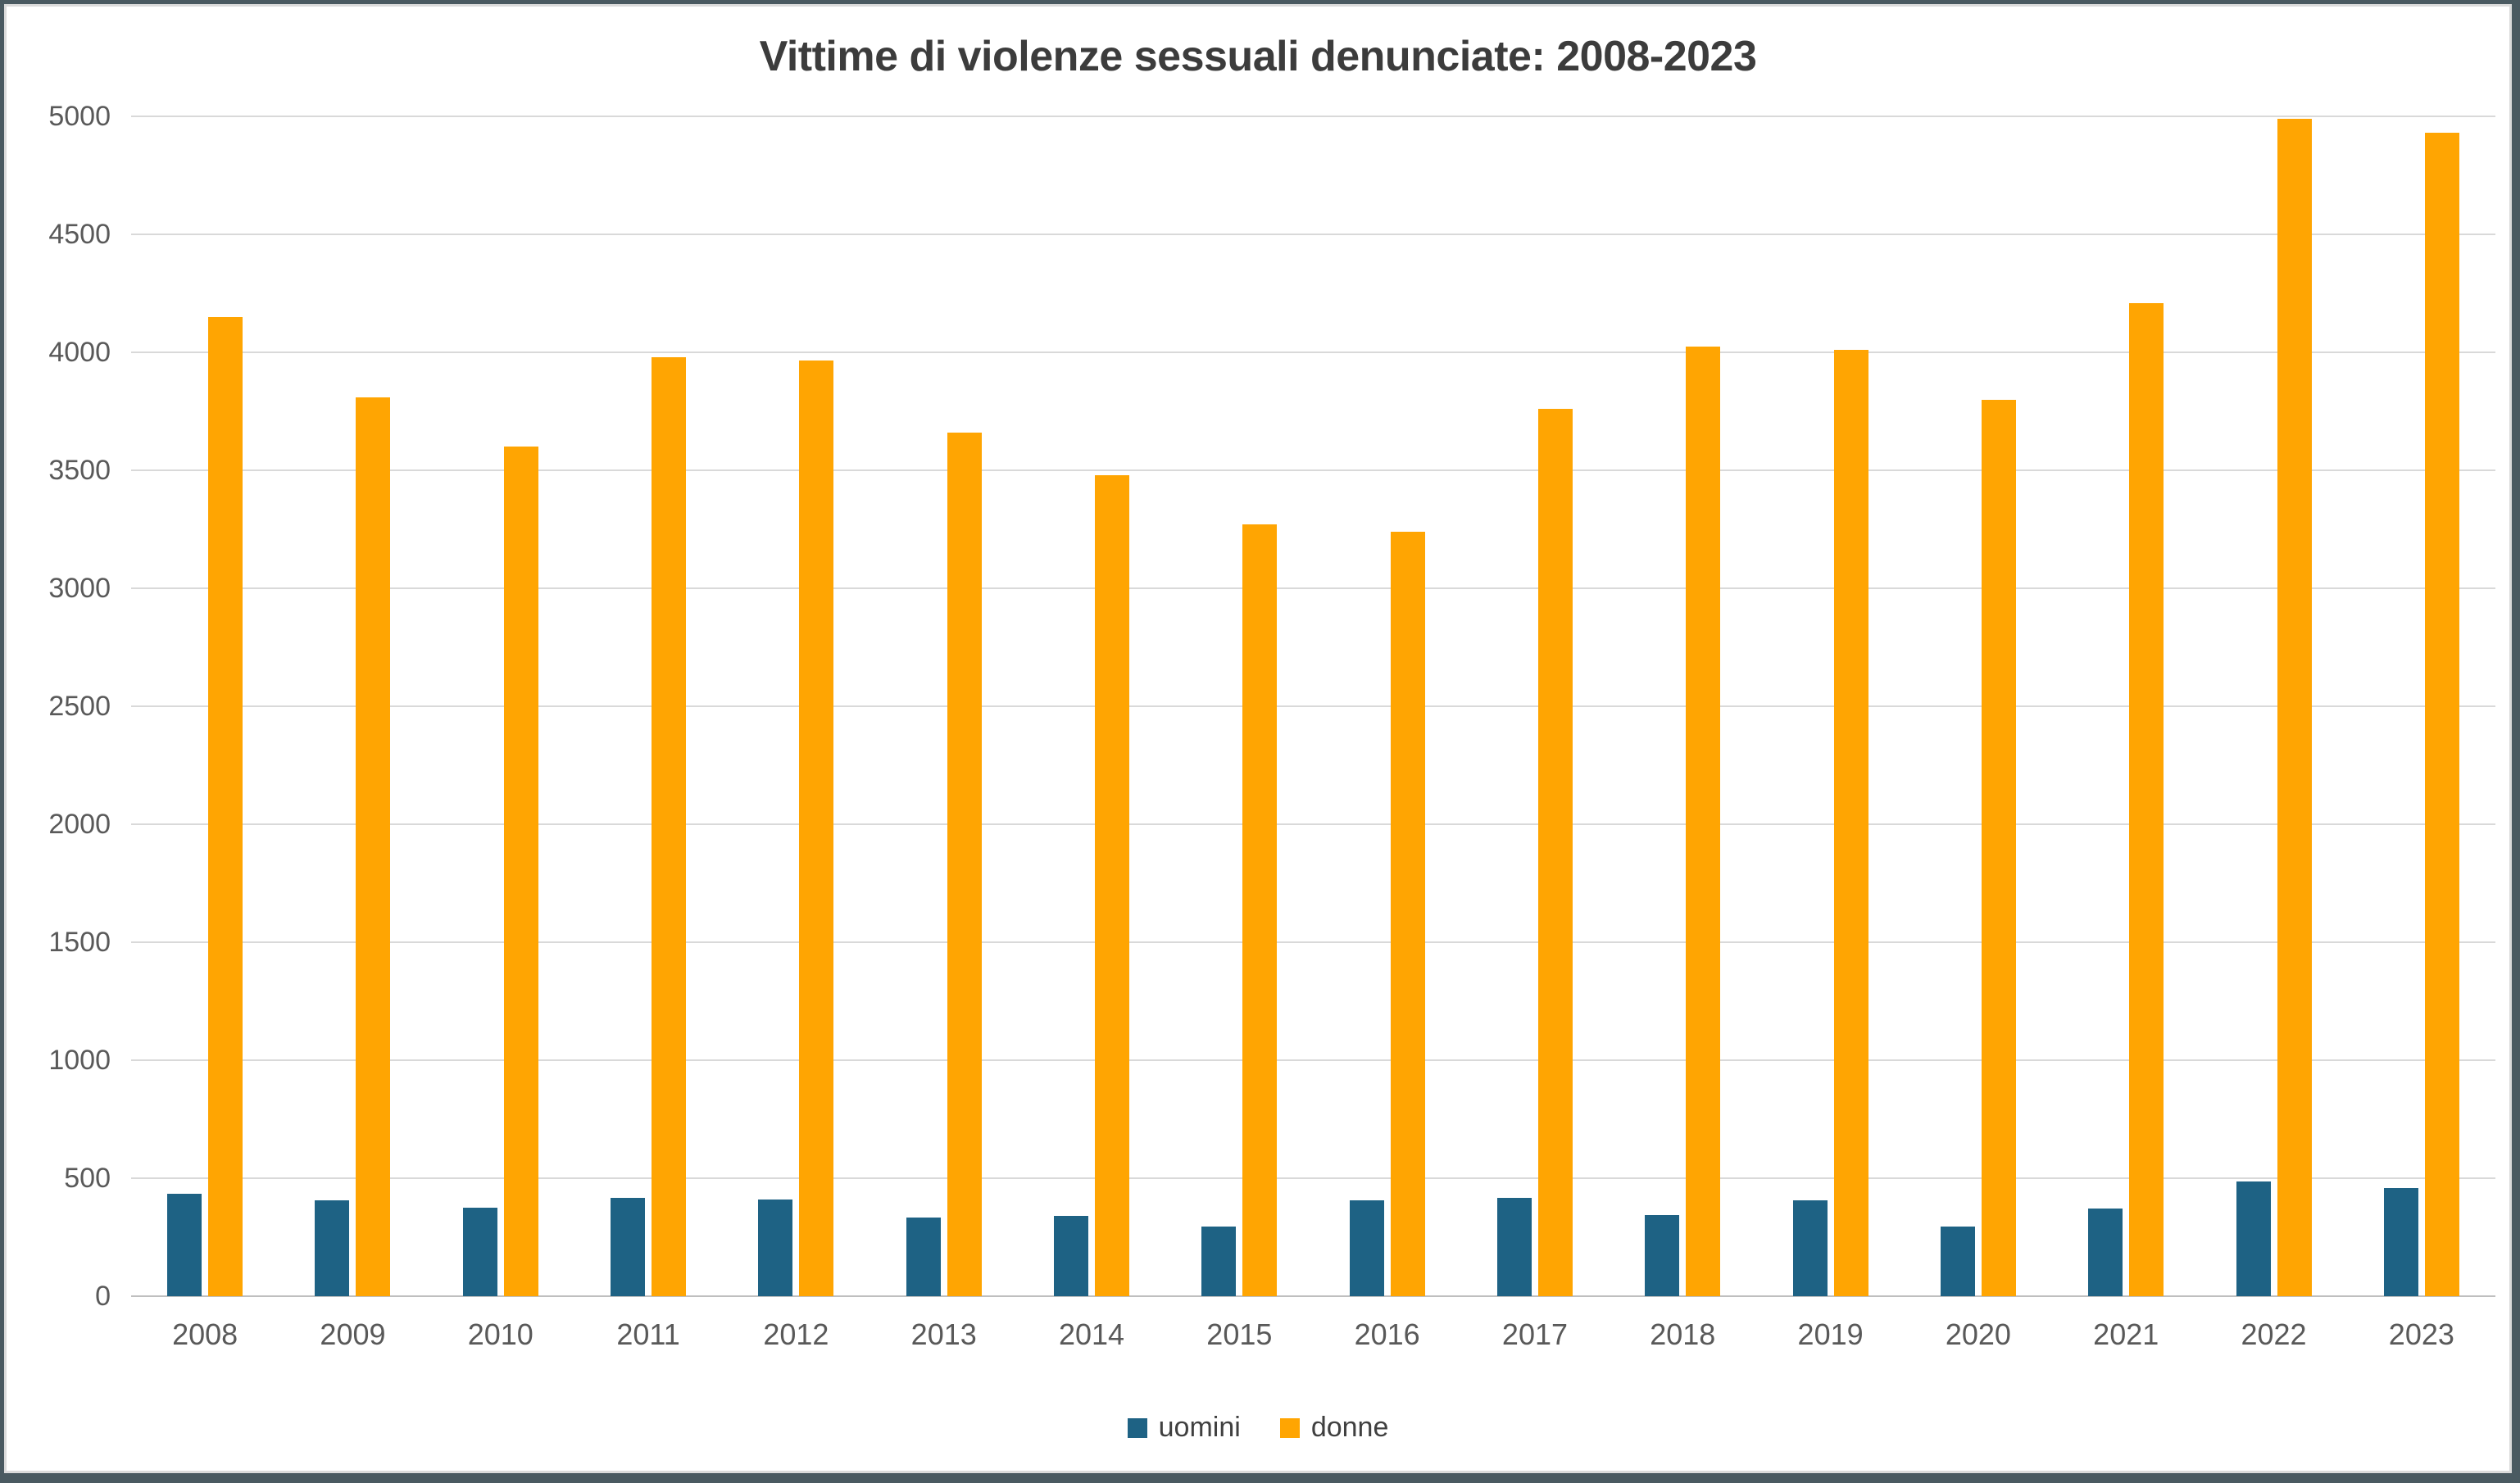 The image size is (2520, 1483). What do you see at coordinates (501, 734) in the screenshot?
I see `bar-group-2010: 2010` at bounding box center [501, 734].